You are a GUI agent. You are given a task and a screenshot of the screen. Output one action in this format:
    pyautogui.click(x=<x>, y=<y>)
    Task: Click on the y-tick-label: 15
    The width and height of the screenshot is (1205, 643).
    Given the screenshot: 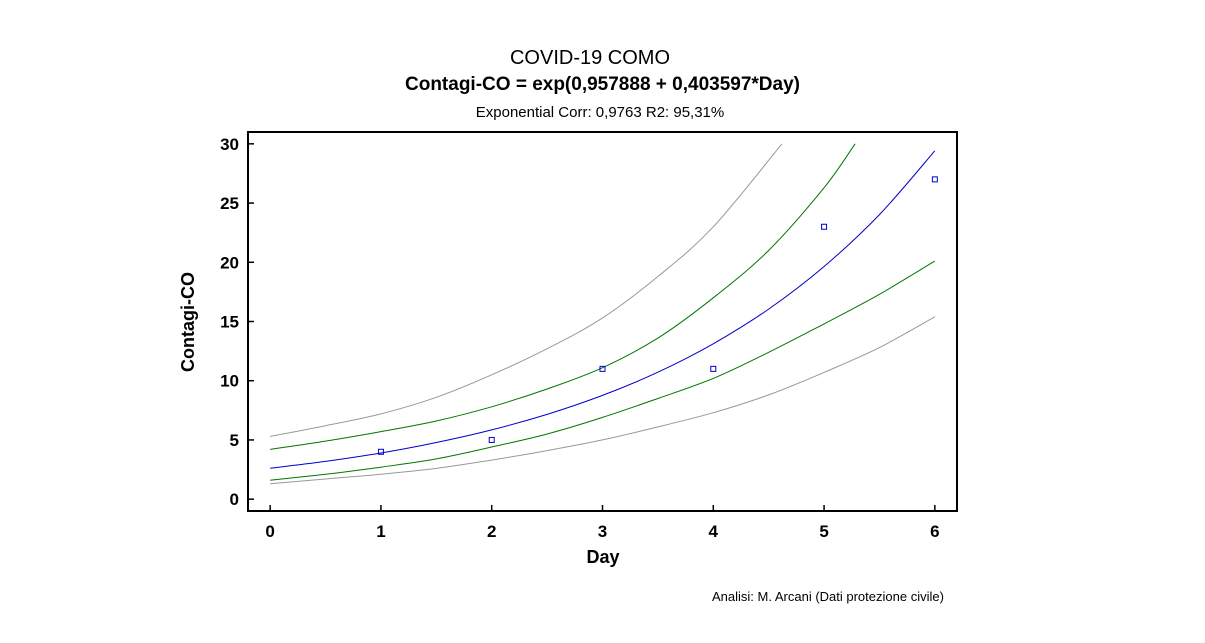 What is the action you would take?
    pyautogui.click(x=229, y=322)
    